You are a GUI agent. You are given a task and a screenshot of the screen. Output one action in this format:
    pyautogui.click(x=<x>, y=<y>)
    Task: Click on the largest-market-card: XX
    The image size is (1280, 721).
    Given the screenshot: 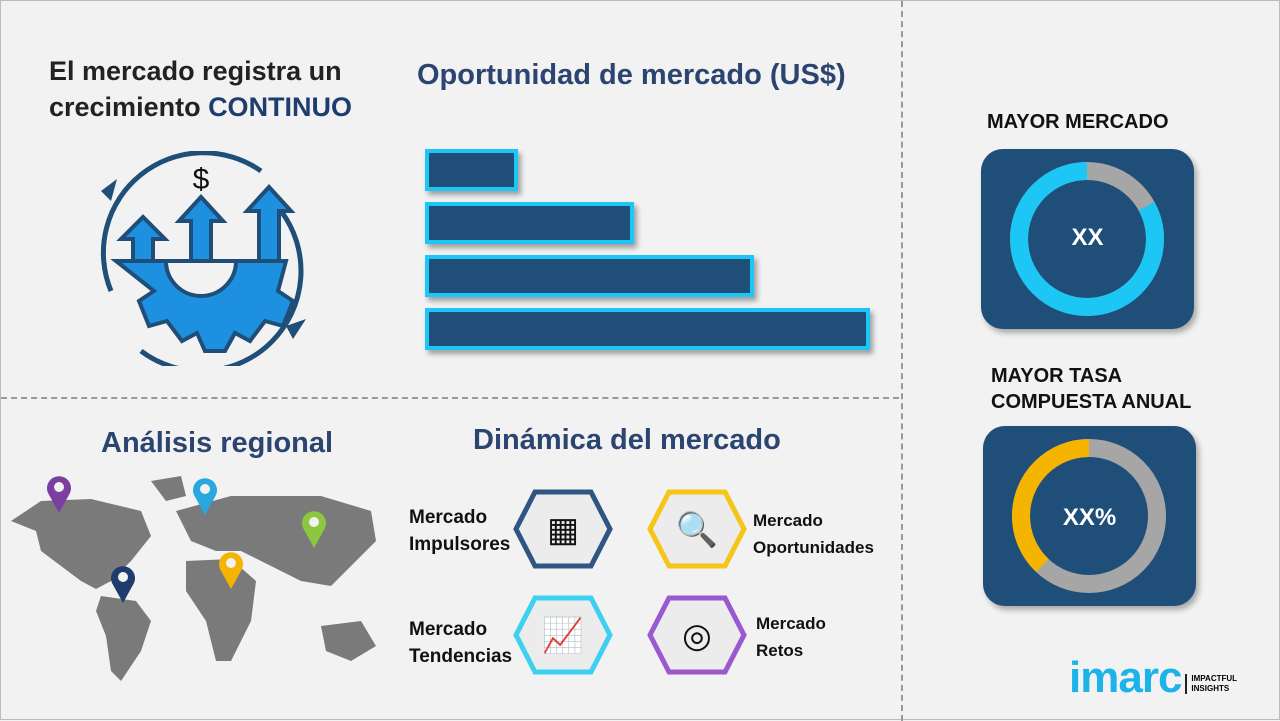 What is the action you would take?
    pyautogui.click(x=1087, y=239)
    